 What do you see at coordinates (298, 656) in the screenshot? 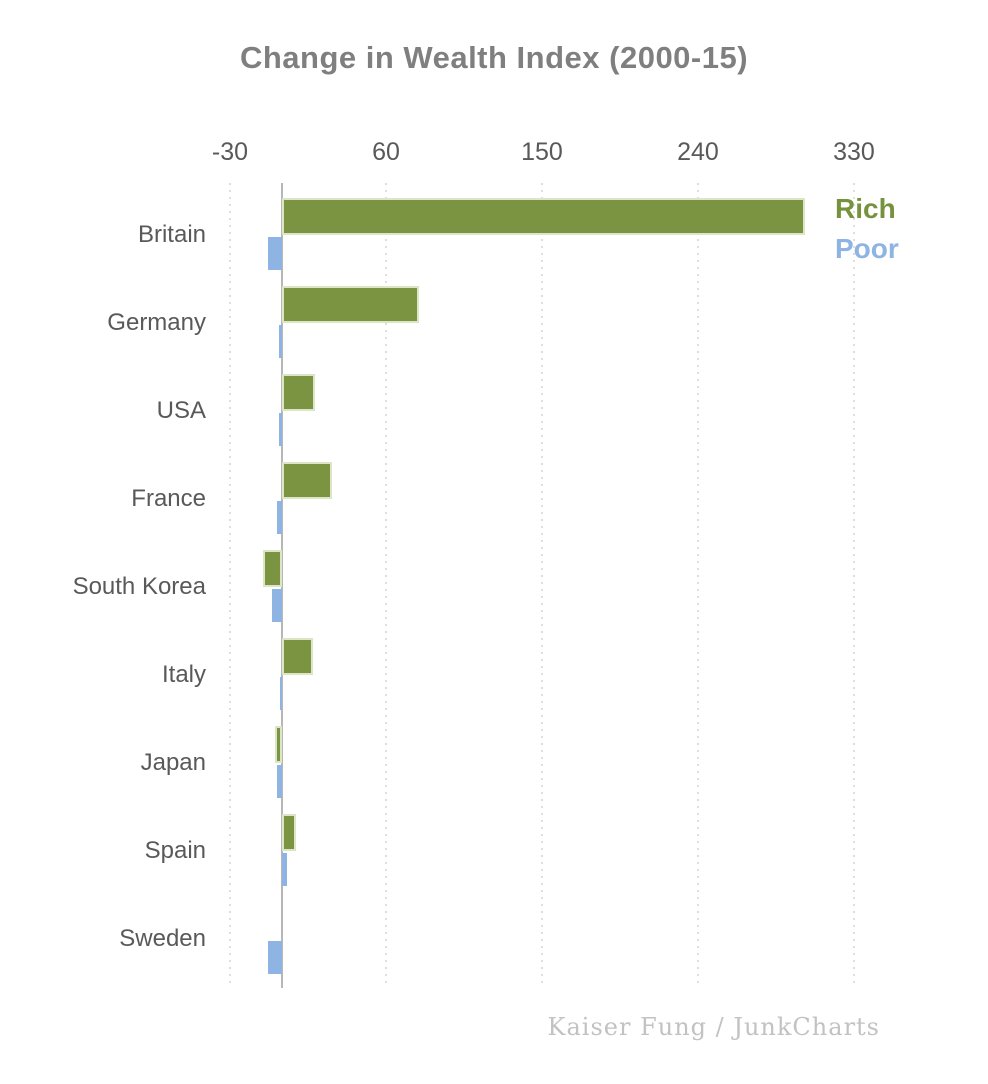
I see `rich-bar-italy` at bounding box center [298, 656].